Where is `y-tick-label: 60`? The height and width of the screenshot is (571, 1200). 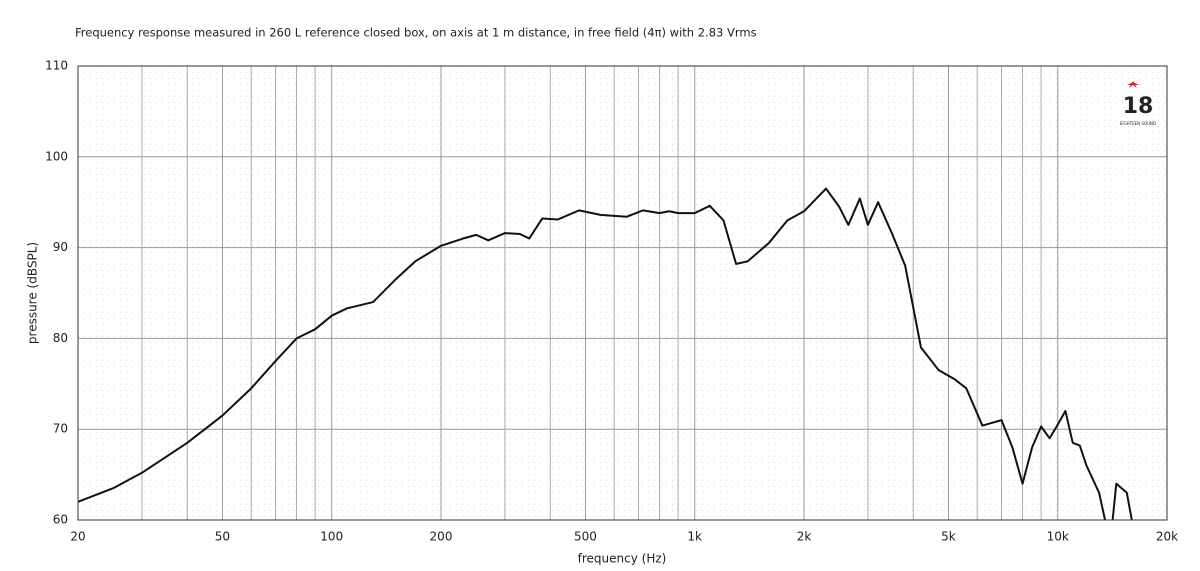
y-tick-label: 60 is located at coordinates (60, 520).